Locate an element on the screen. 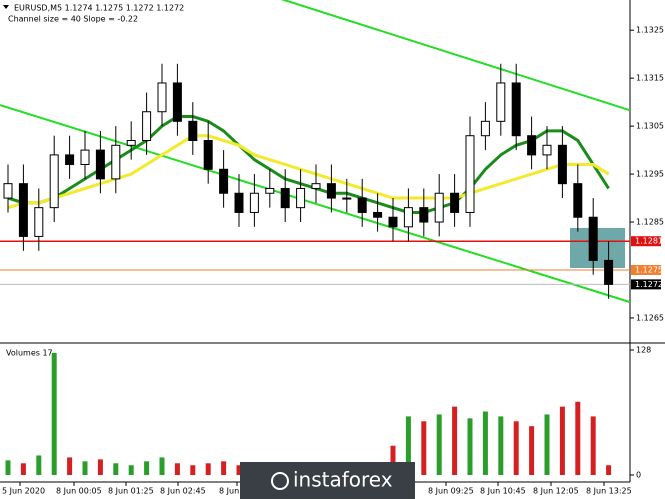  y-tick-label: 1.1295 is located at coordinates (650, 174).